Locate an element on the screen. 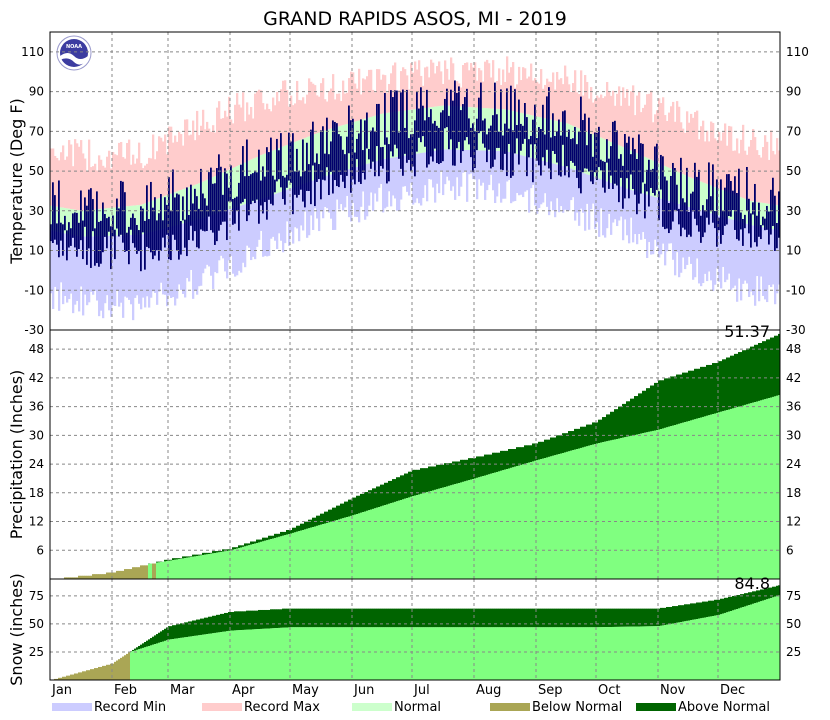  month-label: Nov is located at coordinates (673, 690).